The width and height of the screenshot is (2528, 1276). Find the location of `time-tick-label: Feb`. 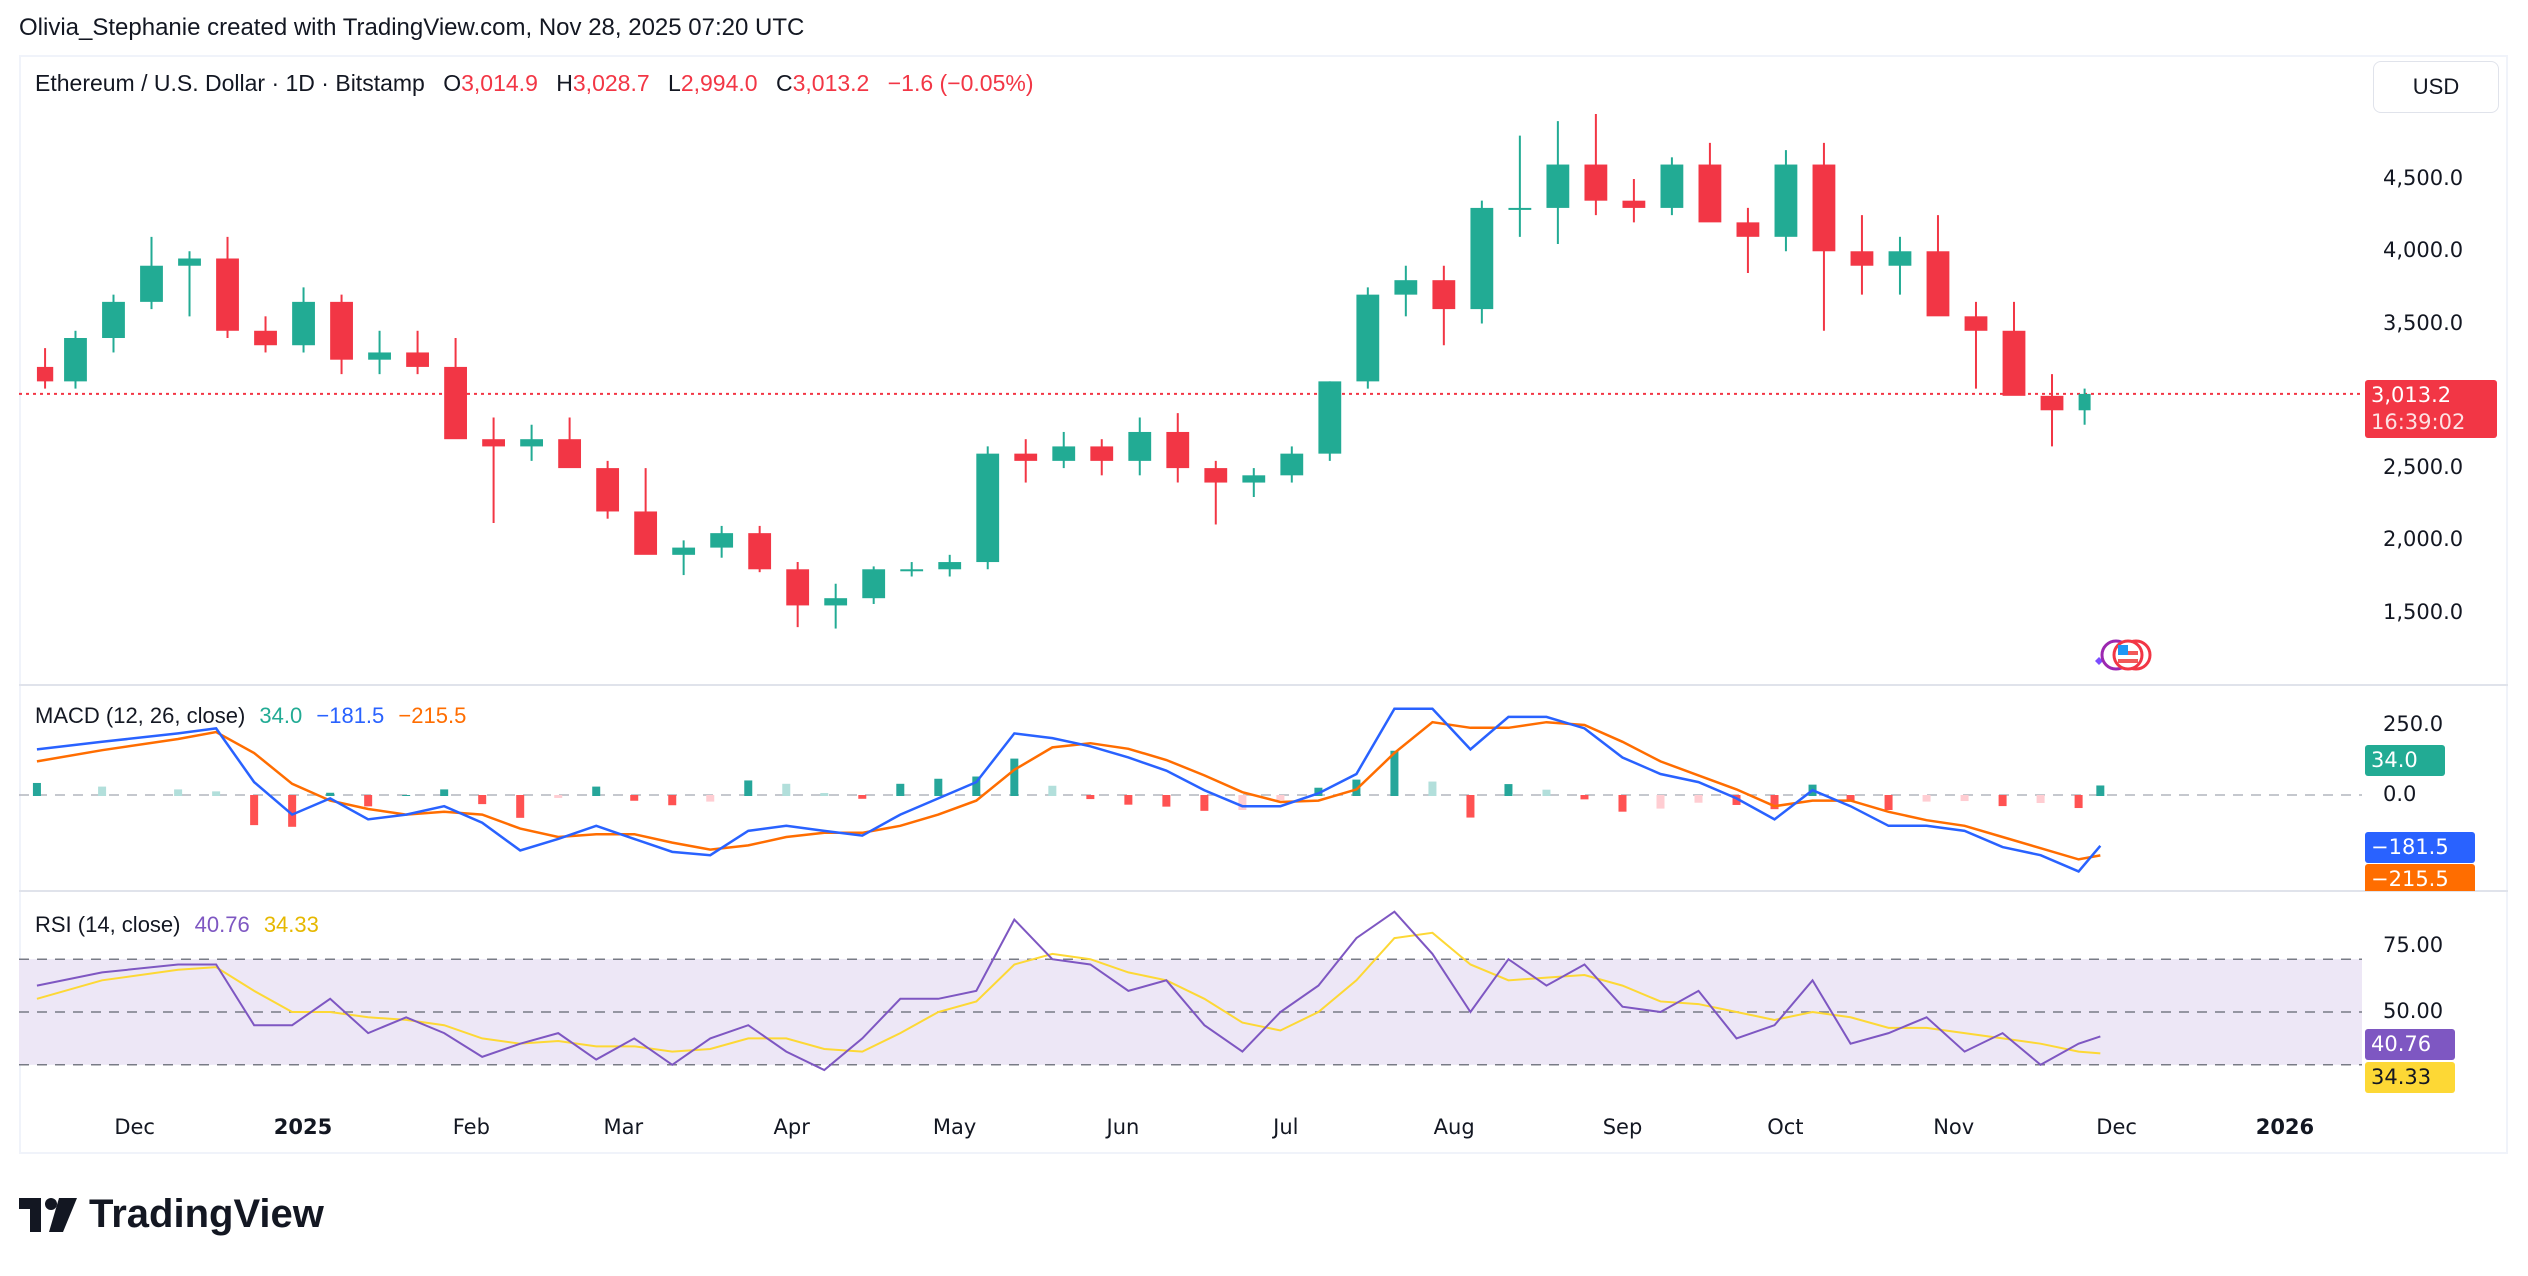

time-tick-label: Feb is located at coordinates (471, 1127).